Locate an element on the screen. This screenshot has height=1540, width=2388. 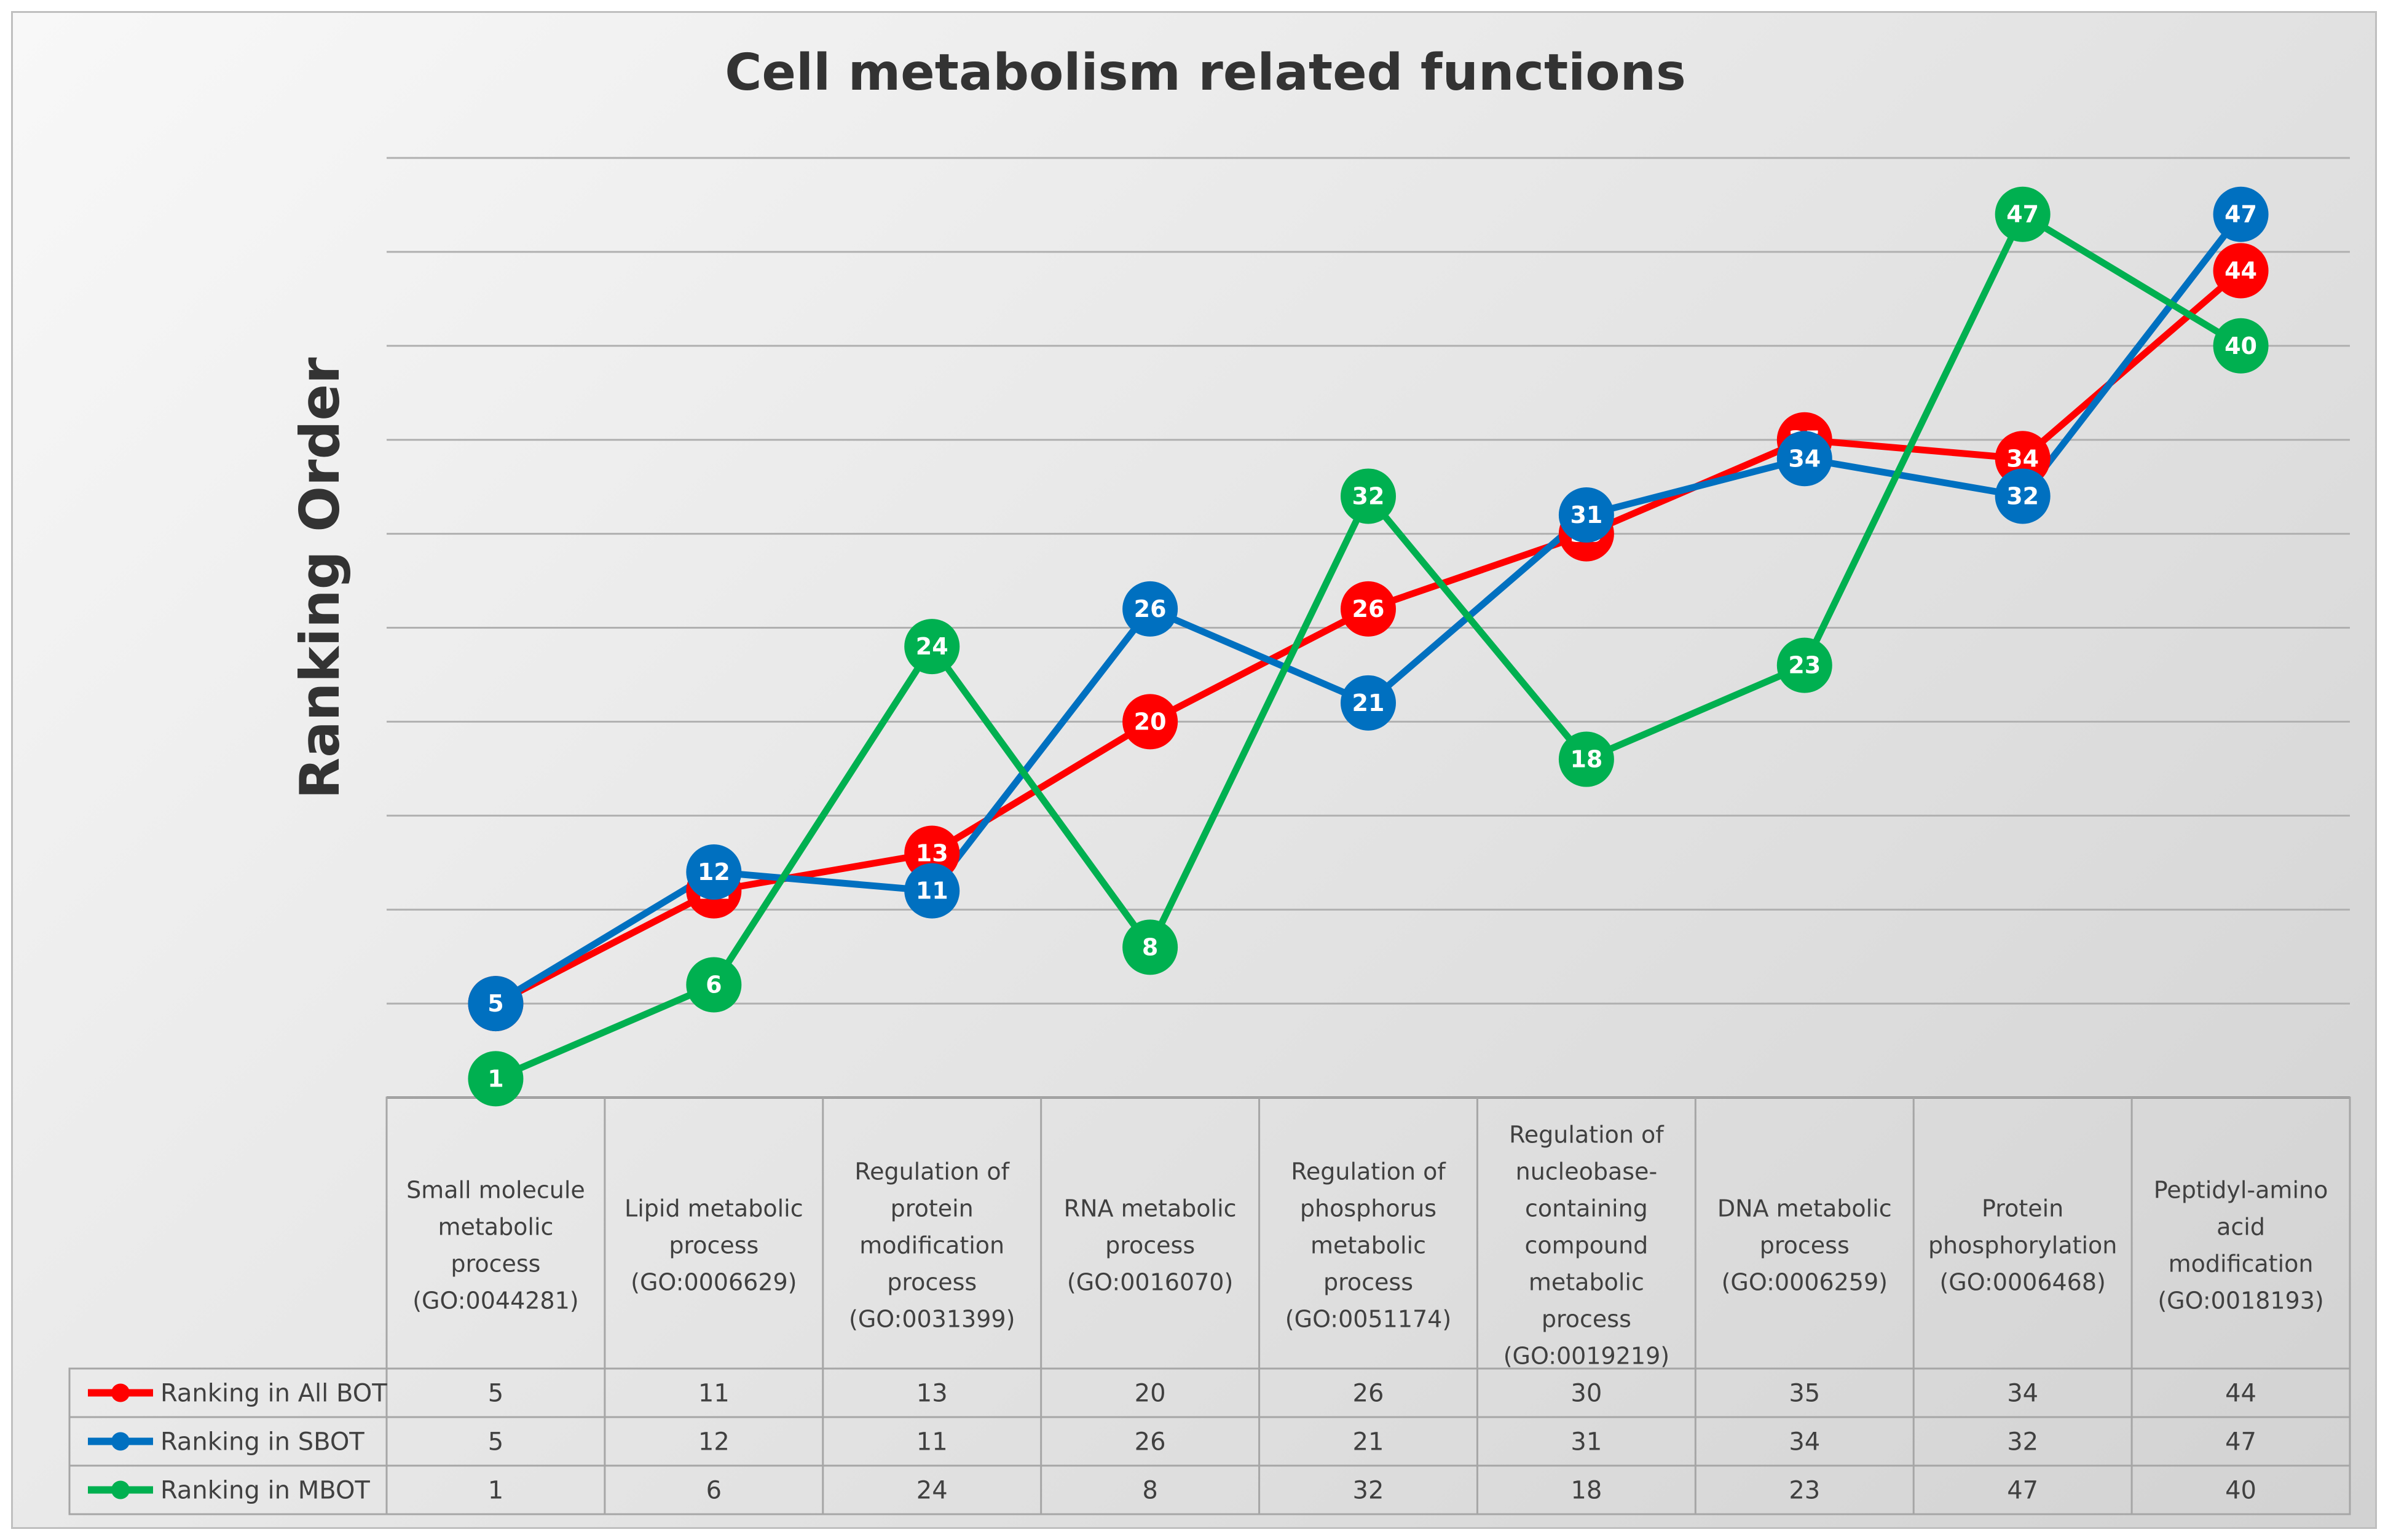
x-tick-label: Protein phosphorylation (GO:0006468) is located at coordinates (2022, 1245).